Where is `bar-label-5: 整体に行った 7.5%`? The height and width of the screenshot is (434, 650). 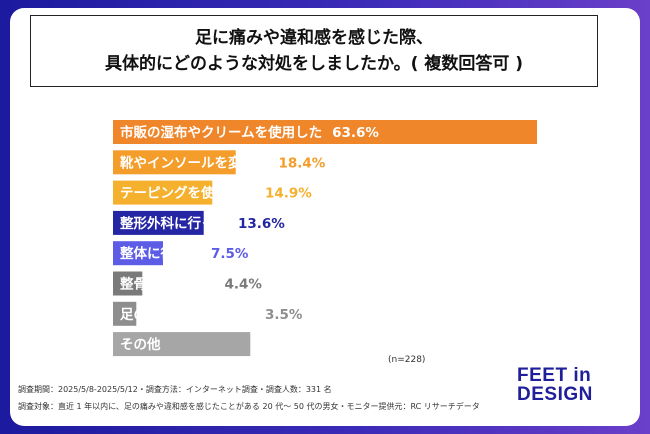
bar-label-5: 整体に行った 7.5% is located at coordinates (184, 253).